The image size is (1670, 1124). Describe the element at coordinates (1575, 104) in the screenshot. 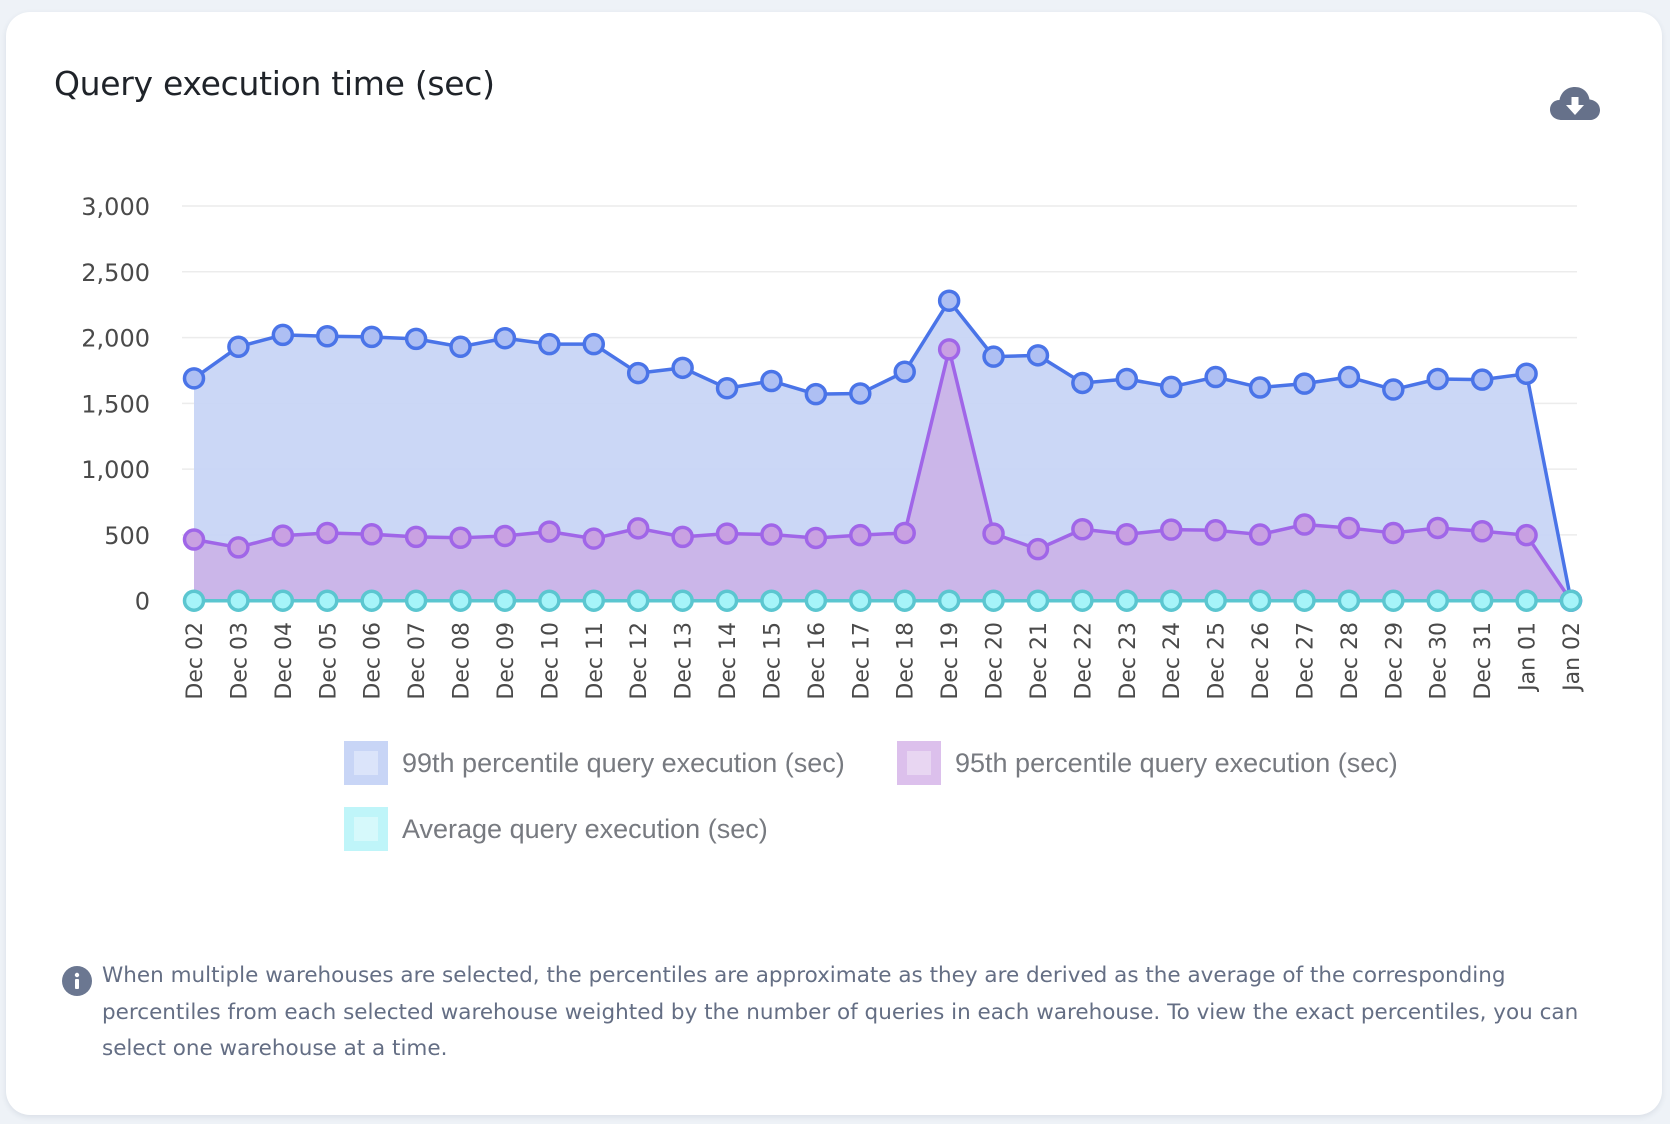

I see `download-button` at that location.